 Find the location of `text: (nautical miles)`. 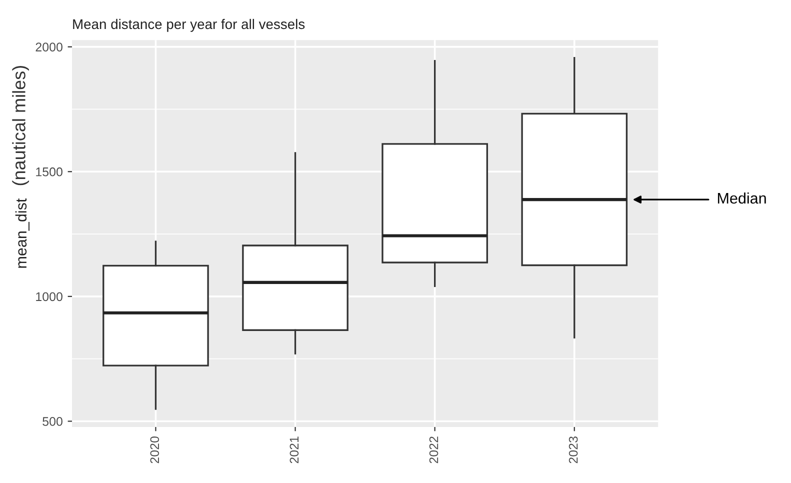

text: (nautical miles) is located at coordinates (20, 126).